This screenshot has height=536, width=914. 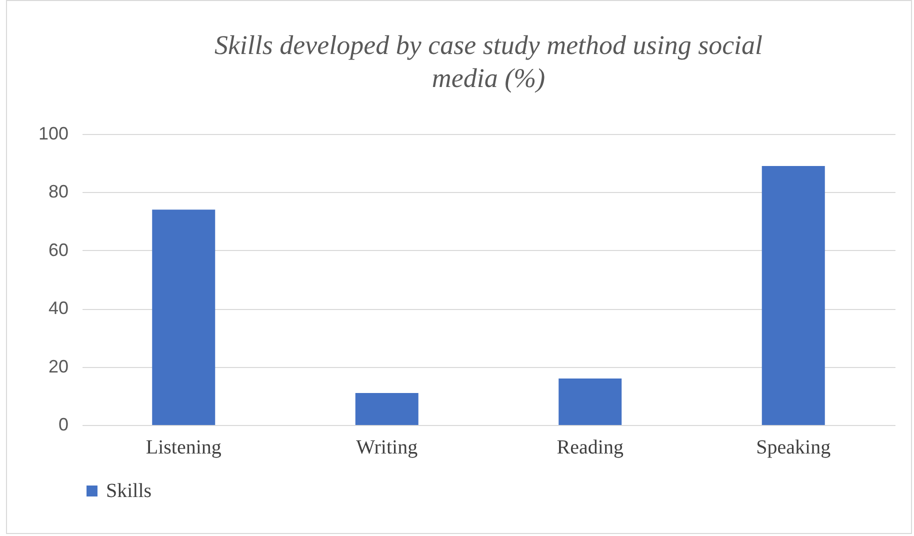 What do you see at coordinates (590, 447) in the screenshot?
I see `x-tick-label: Reading` at bounding box center [590, 447].